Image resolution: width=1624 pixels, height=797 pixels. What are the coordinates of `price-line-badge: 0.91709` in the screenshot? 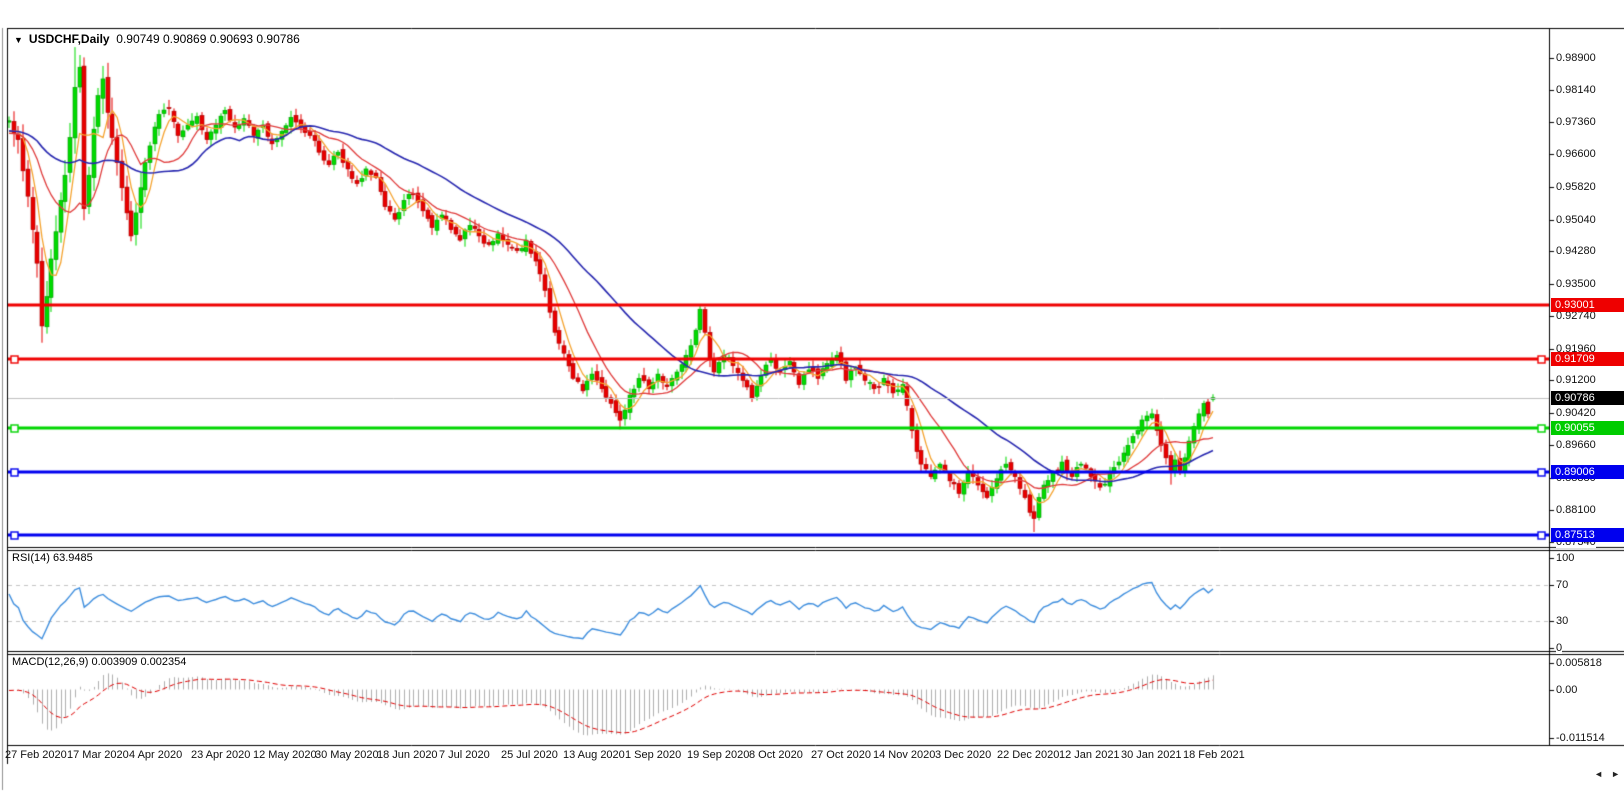 It's located at (1587, 359).